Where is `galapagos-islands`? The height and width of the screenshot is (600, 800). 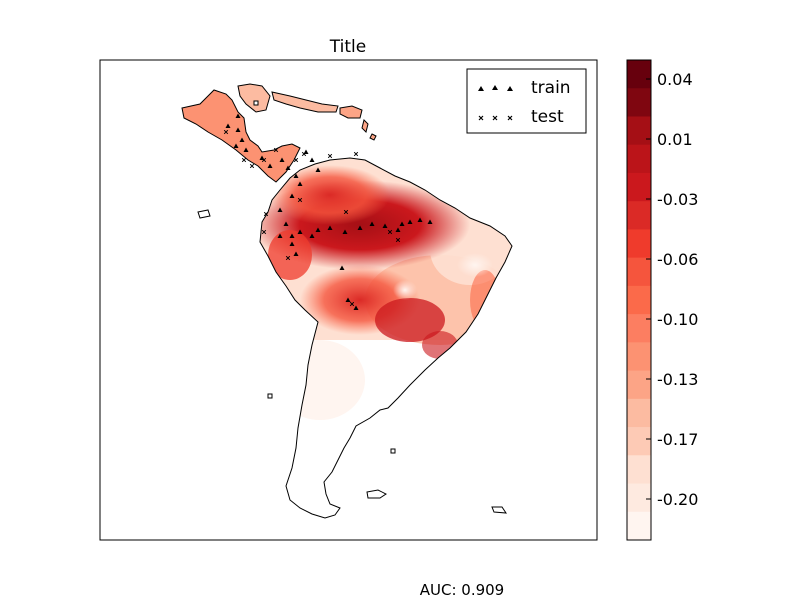
galapagos-islands is located at coordinates (204, 214).